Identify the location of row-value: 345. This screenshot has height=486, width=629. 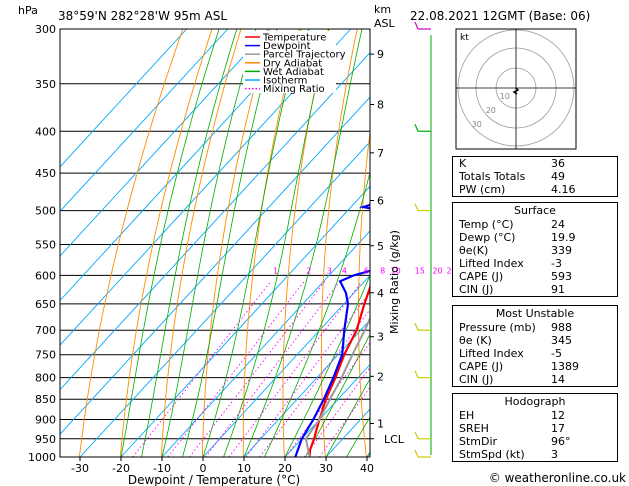
(561, 340).